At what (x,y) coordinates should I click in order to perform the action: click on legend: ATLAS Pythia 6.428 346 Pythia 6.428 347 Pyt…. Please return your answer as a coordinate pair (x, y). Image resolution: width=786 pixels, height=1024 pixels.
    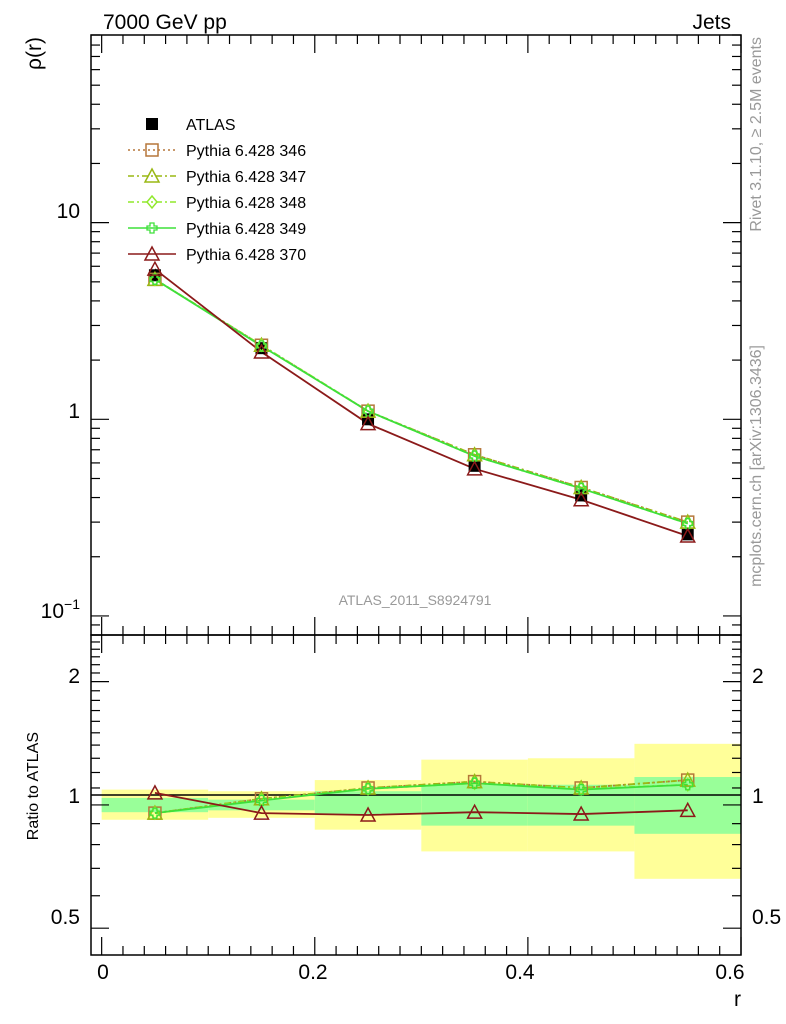
    Looking at the image, I should click on (217, 190).